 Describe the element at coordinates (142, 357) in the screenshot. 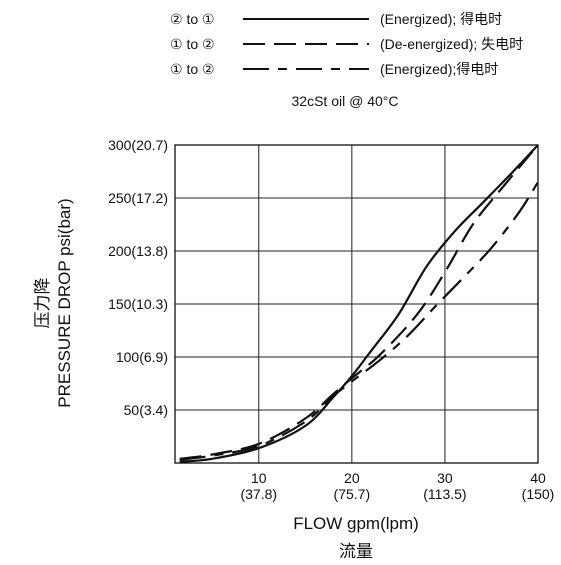

I see `y-tick-label: 100(6.9)` at that location.